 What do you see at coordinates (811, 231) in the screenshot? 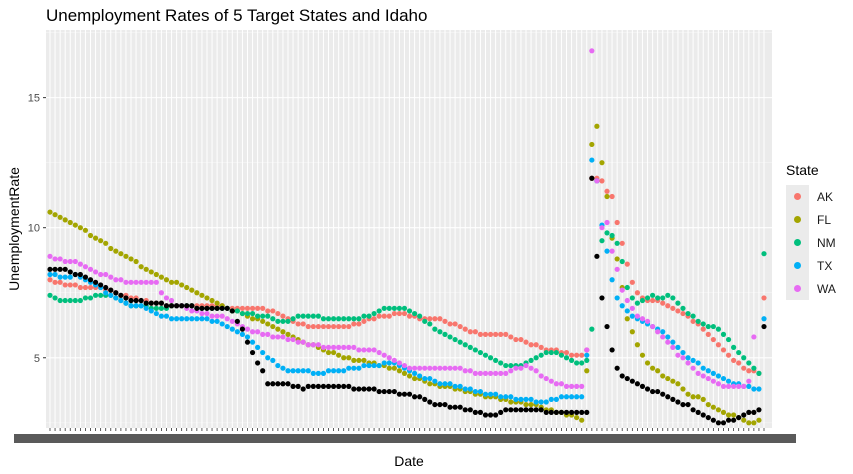
I see `legend: State AK FL NM TX WA` at bounding box center [811, 231].